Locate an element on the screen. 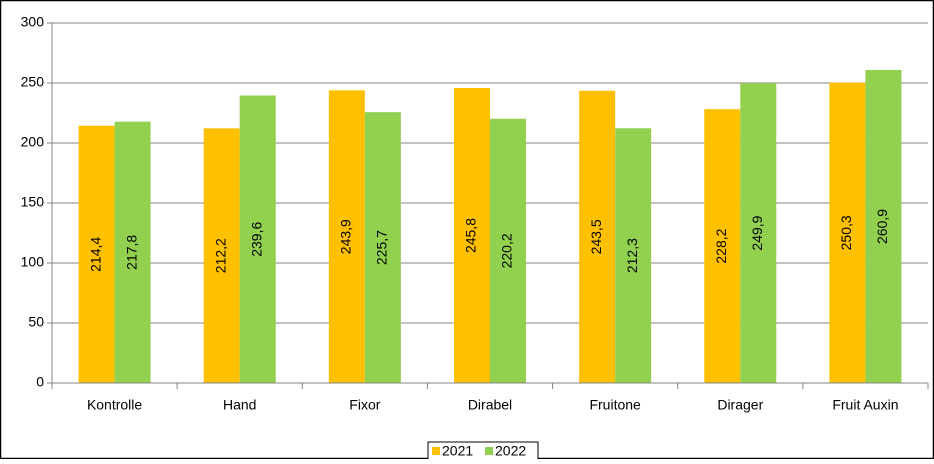  value-label: 250,3 is located at coordinates (846, 232).